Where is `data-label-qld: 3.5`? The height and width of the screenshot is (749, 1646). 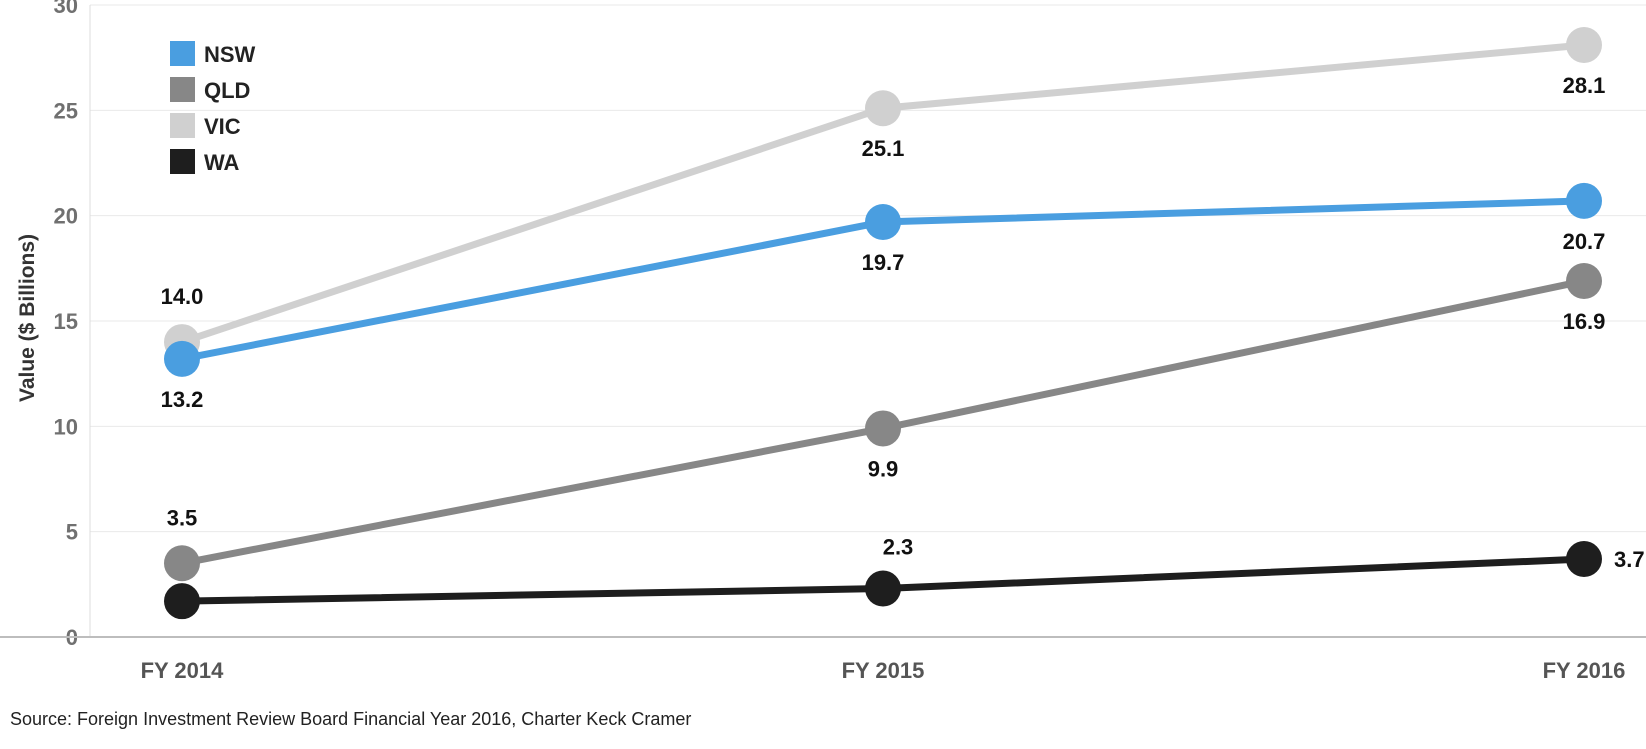 data-label-qld: 3.5 is located at coordinates (182, 517).